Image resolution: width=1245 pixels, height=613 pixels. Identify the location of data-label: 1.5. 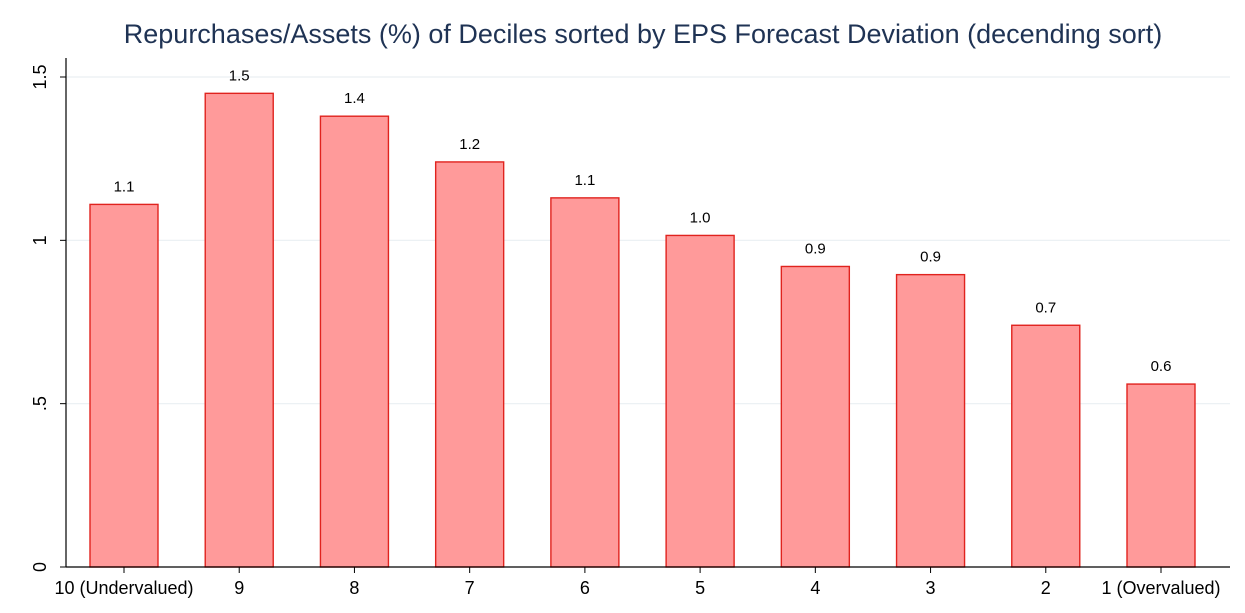
(239, 75).